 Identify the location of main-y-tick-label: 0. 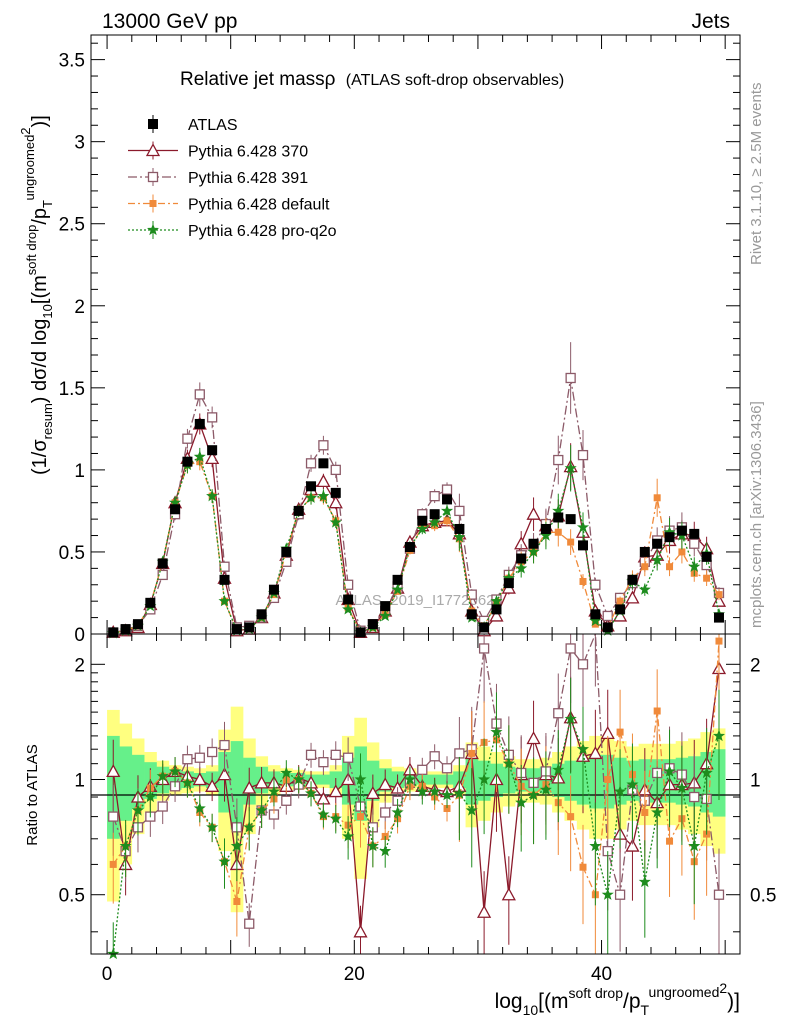
(79, 635).